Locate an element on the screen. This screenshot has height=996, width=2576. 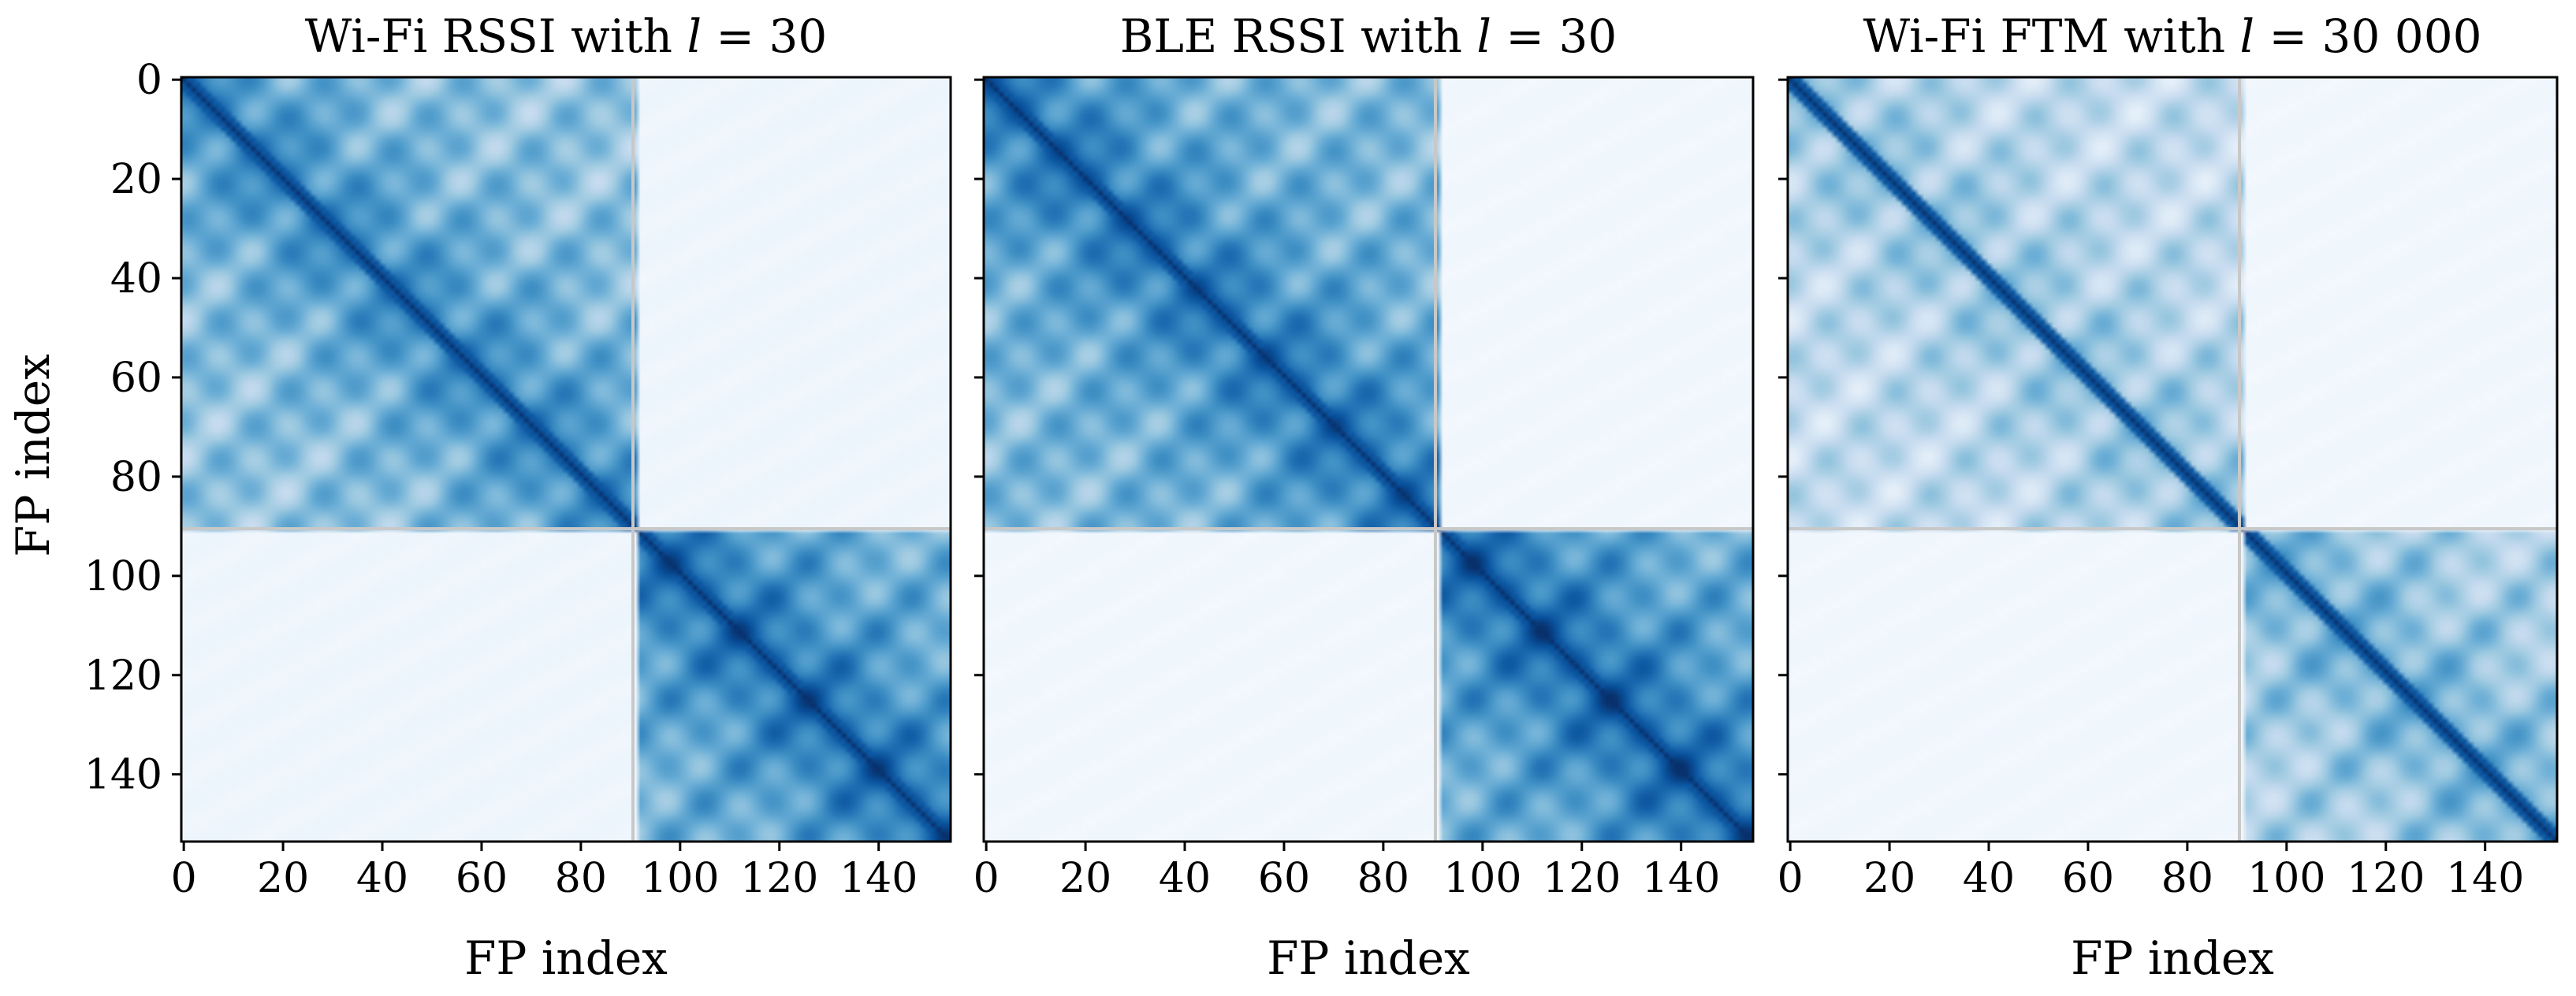
panel-title: BLE RSSI with l = 30 is located at coordinates (1368, 36).